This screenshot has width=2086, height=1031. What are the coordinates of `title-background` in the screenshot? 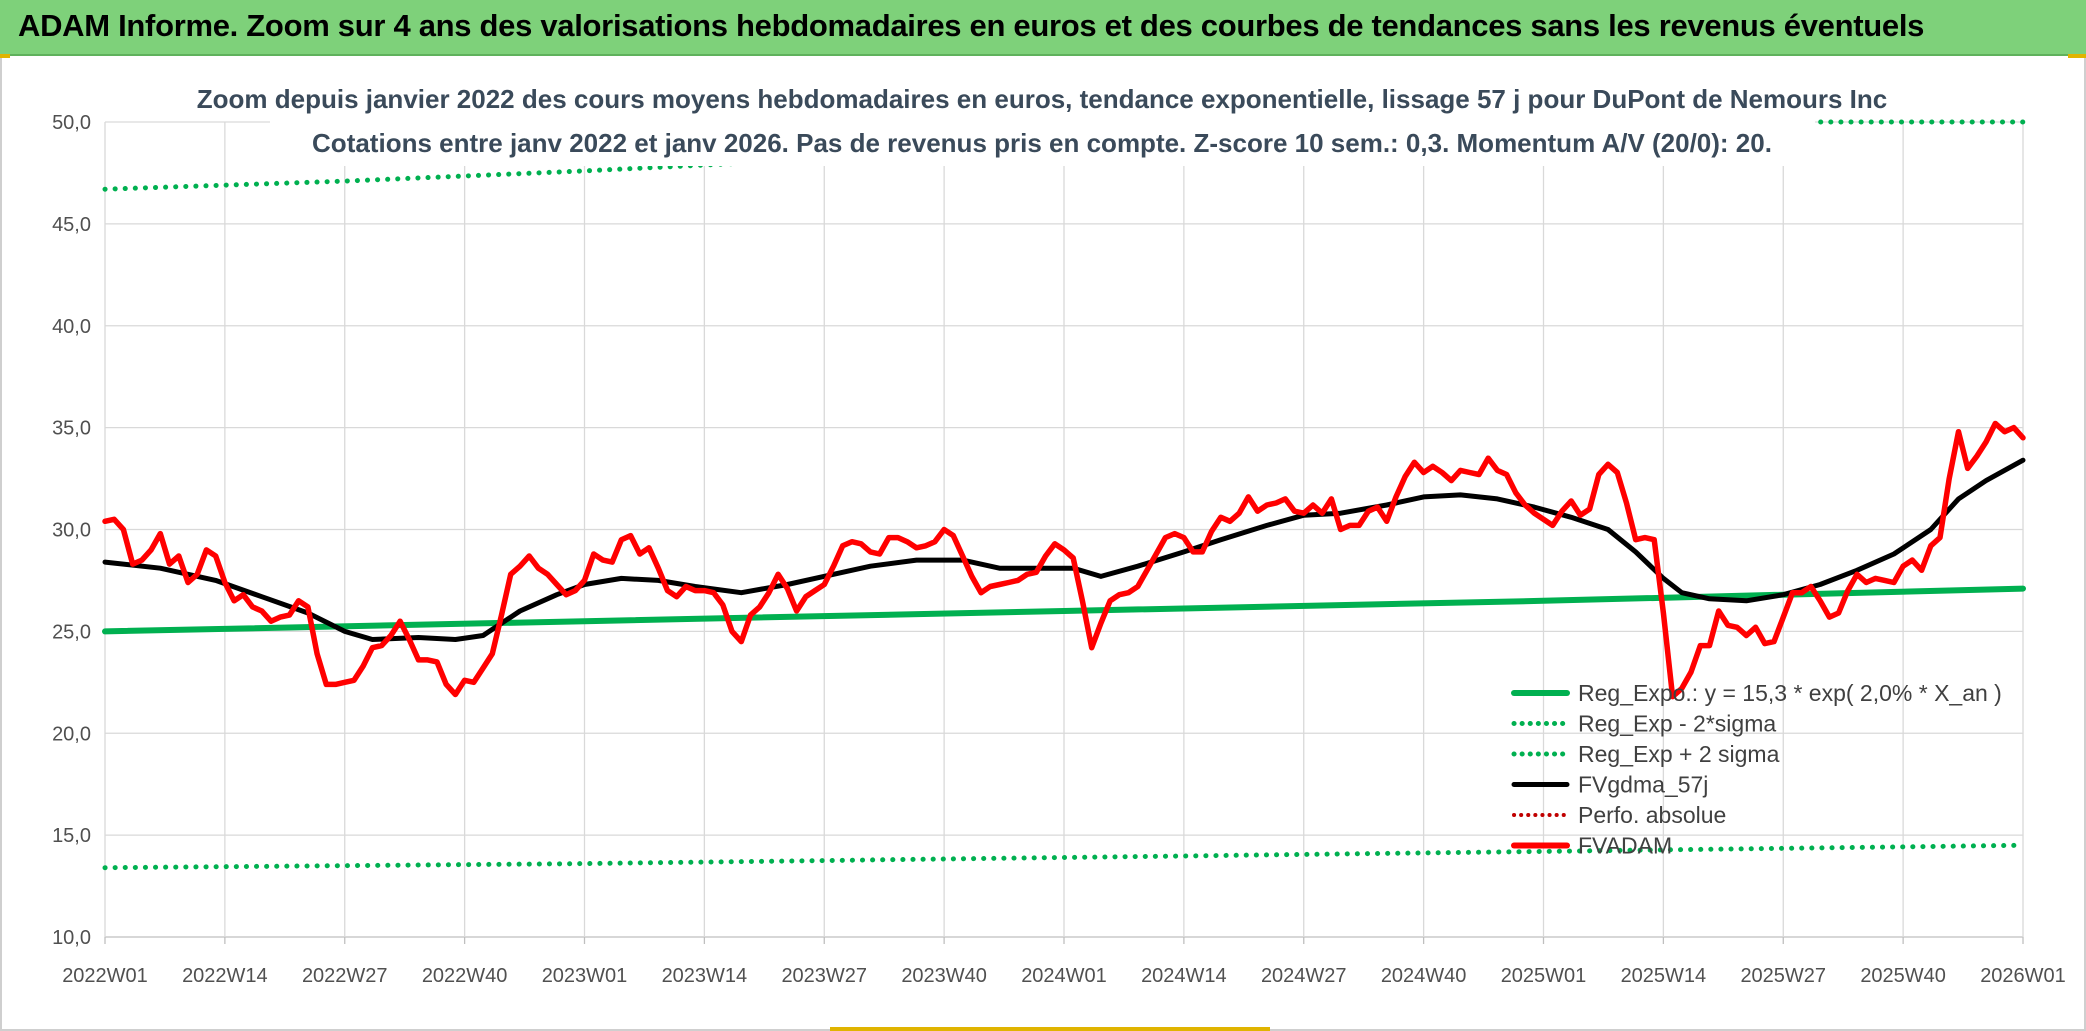 It's located at (1042, 122).